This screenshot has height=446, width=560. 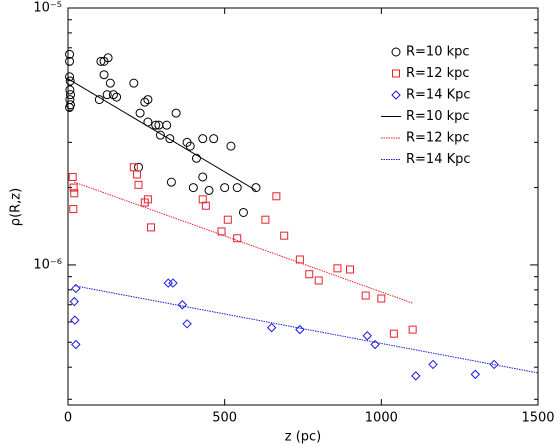 I want to click on x-tick-label: 1000, so click(x=381, y=418).